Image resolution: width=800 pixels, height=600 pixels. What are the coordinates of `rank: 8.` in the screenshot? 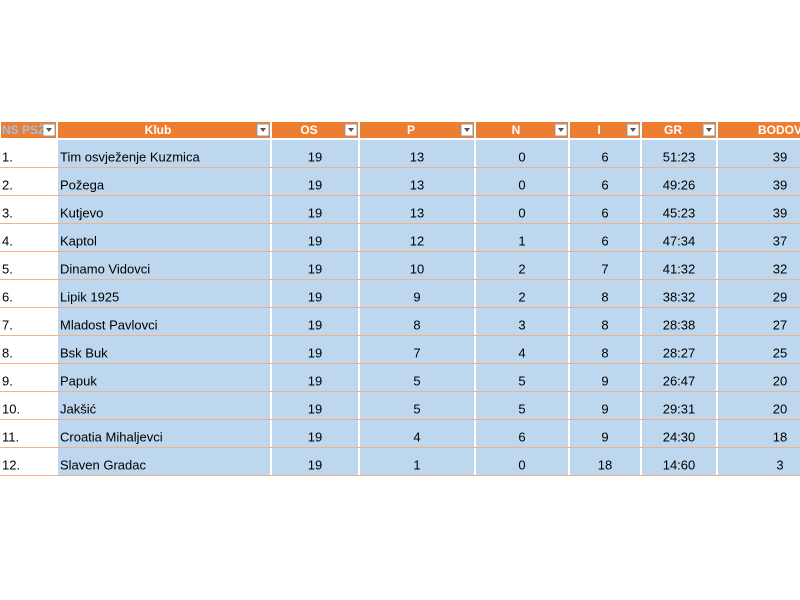 It's located at (7, 352).